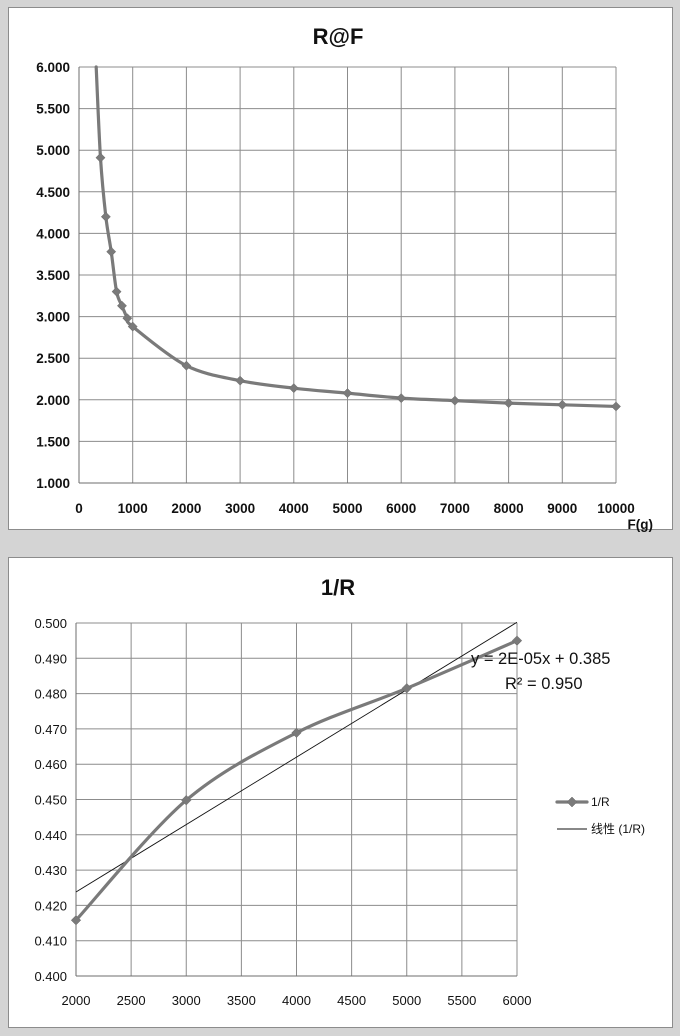 The image size is (680, 1036). What do you see at coordinates (600, 802) in the screenshot?
I see `legend-series-label: 1/R` at bounding box center [600, 802].